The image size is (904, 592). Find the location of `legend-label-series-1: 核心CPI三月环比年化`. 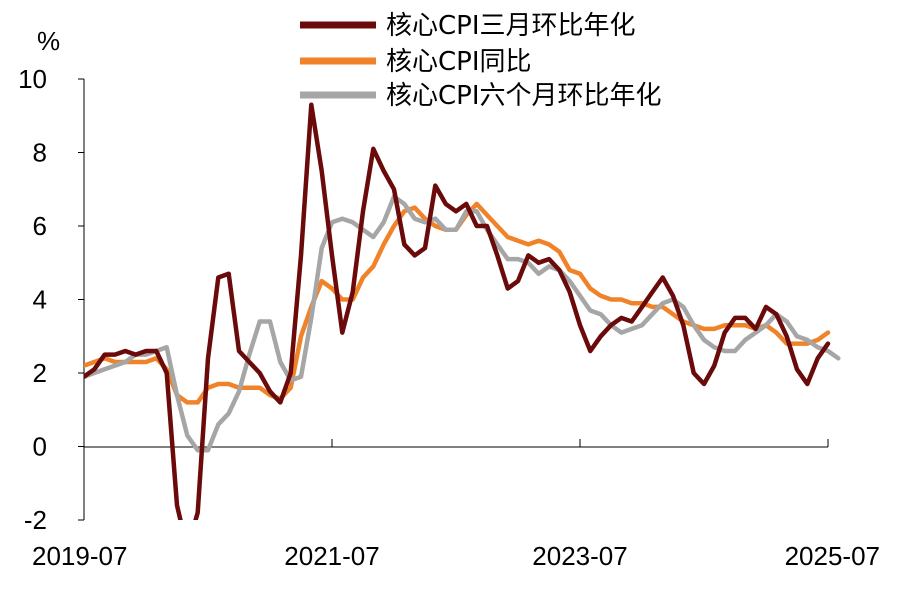

legend-label-series-1: 核心CPI三月环比年化 is located at coordinates (511, 26).